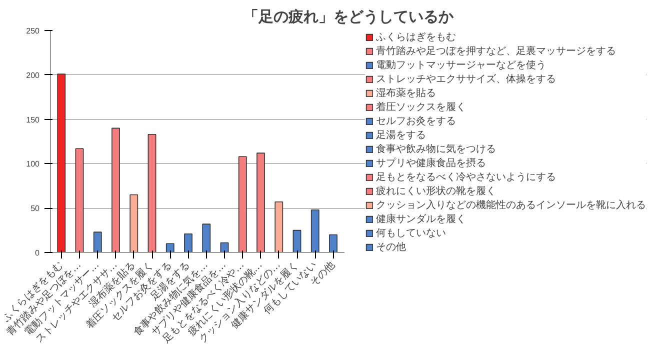  Describe the element at coordinates (33, 164) in the screenshot. I see `y-tick-label: 100` at that location.